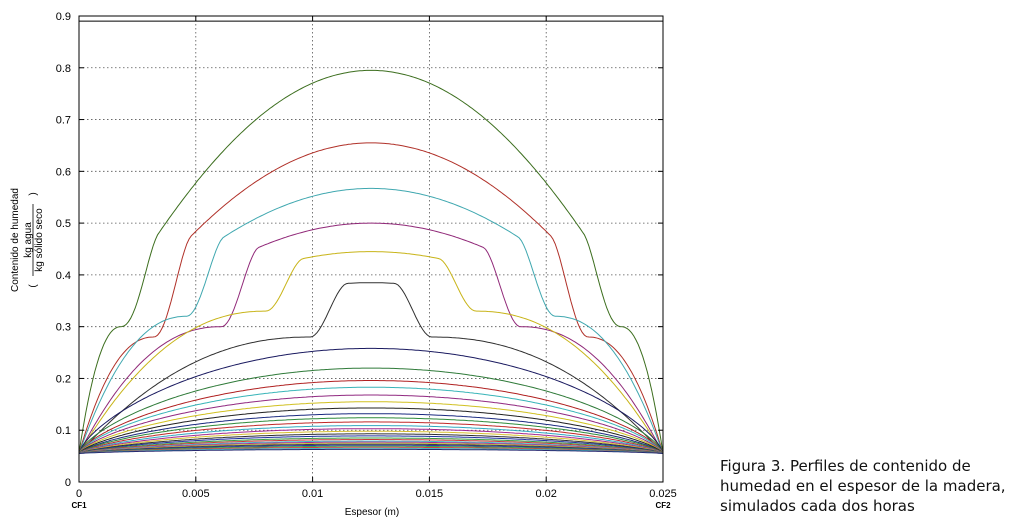  I want to click on y-tick-label: 0, so click(68, 483).